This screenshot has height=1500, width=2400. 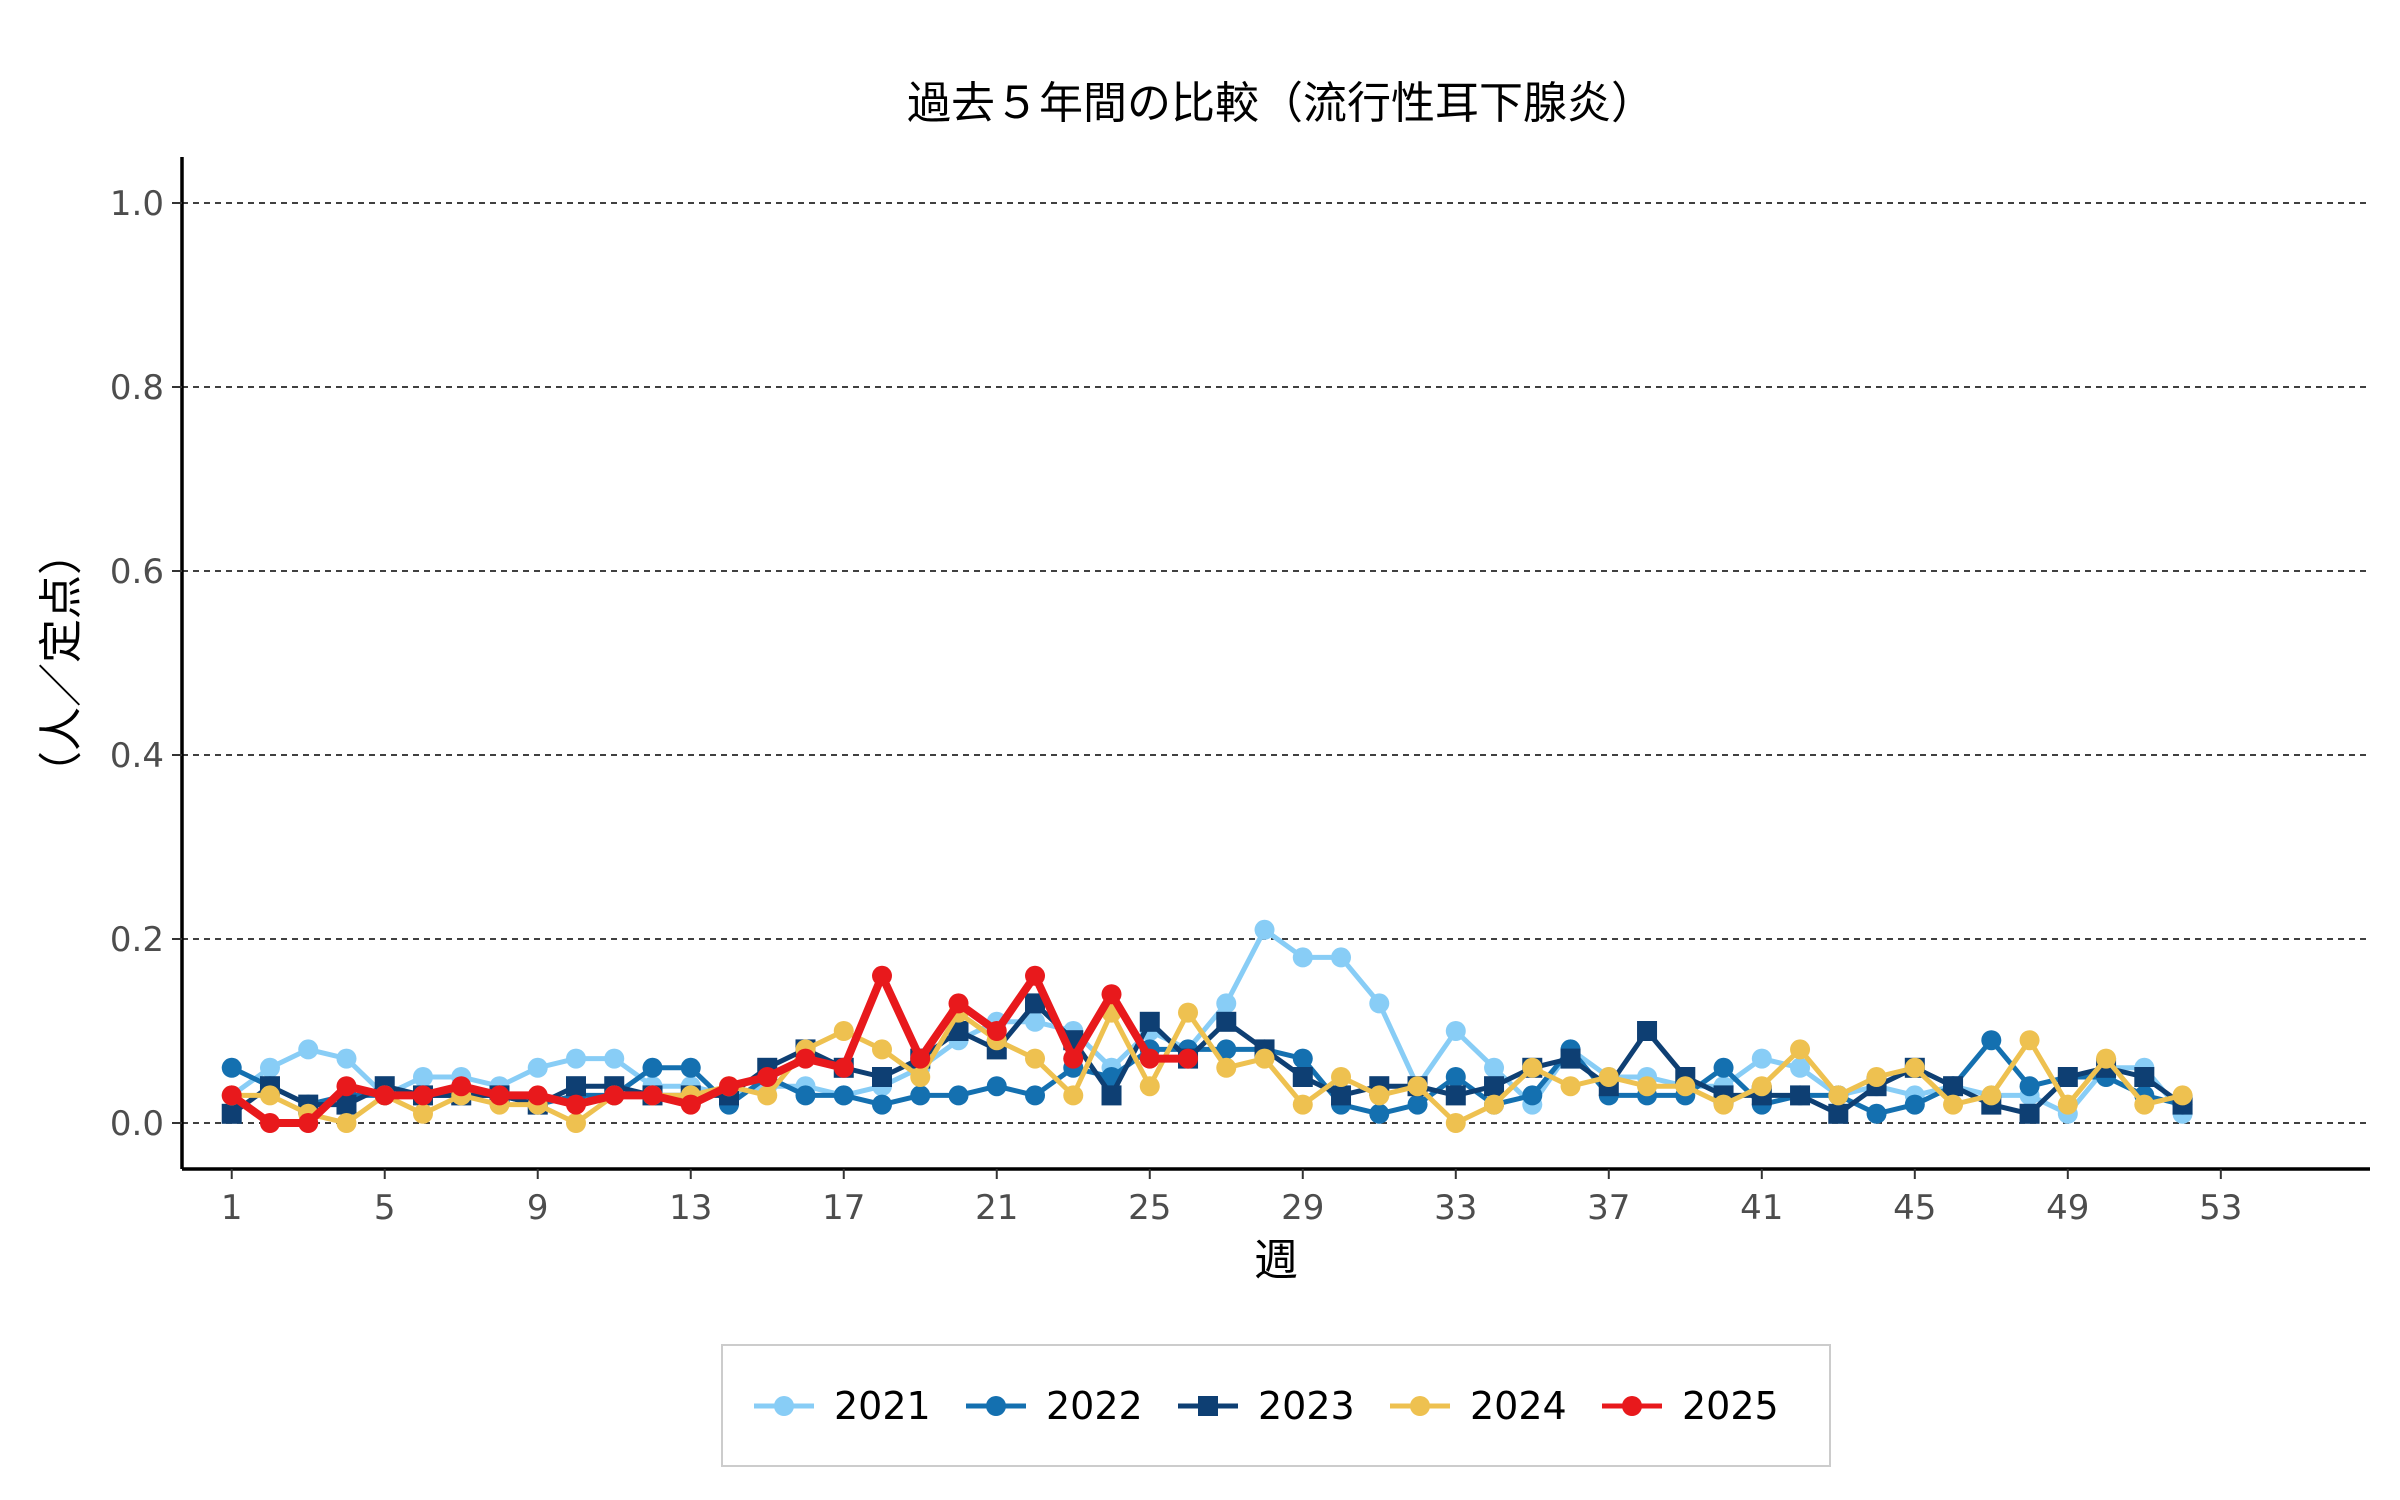 I want to click on y-tick-label: 0.2, so click(x=137, y=940).